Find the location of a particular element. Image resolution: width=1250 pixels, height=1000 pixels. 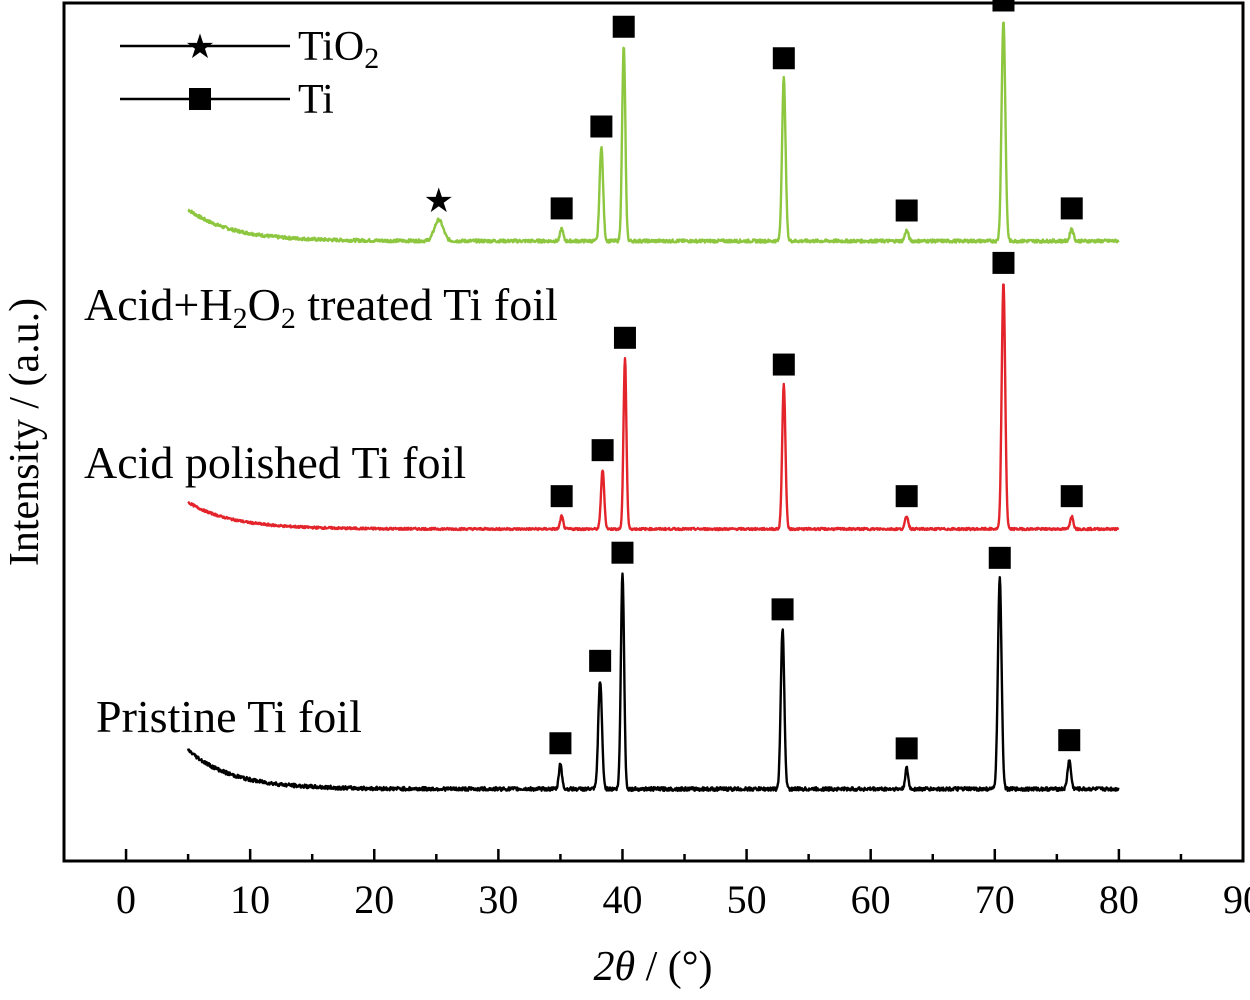

series-label-pristine: Pristine Ti foil is located at coordinates (229, 716).